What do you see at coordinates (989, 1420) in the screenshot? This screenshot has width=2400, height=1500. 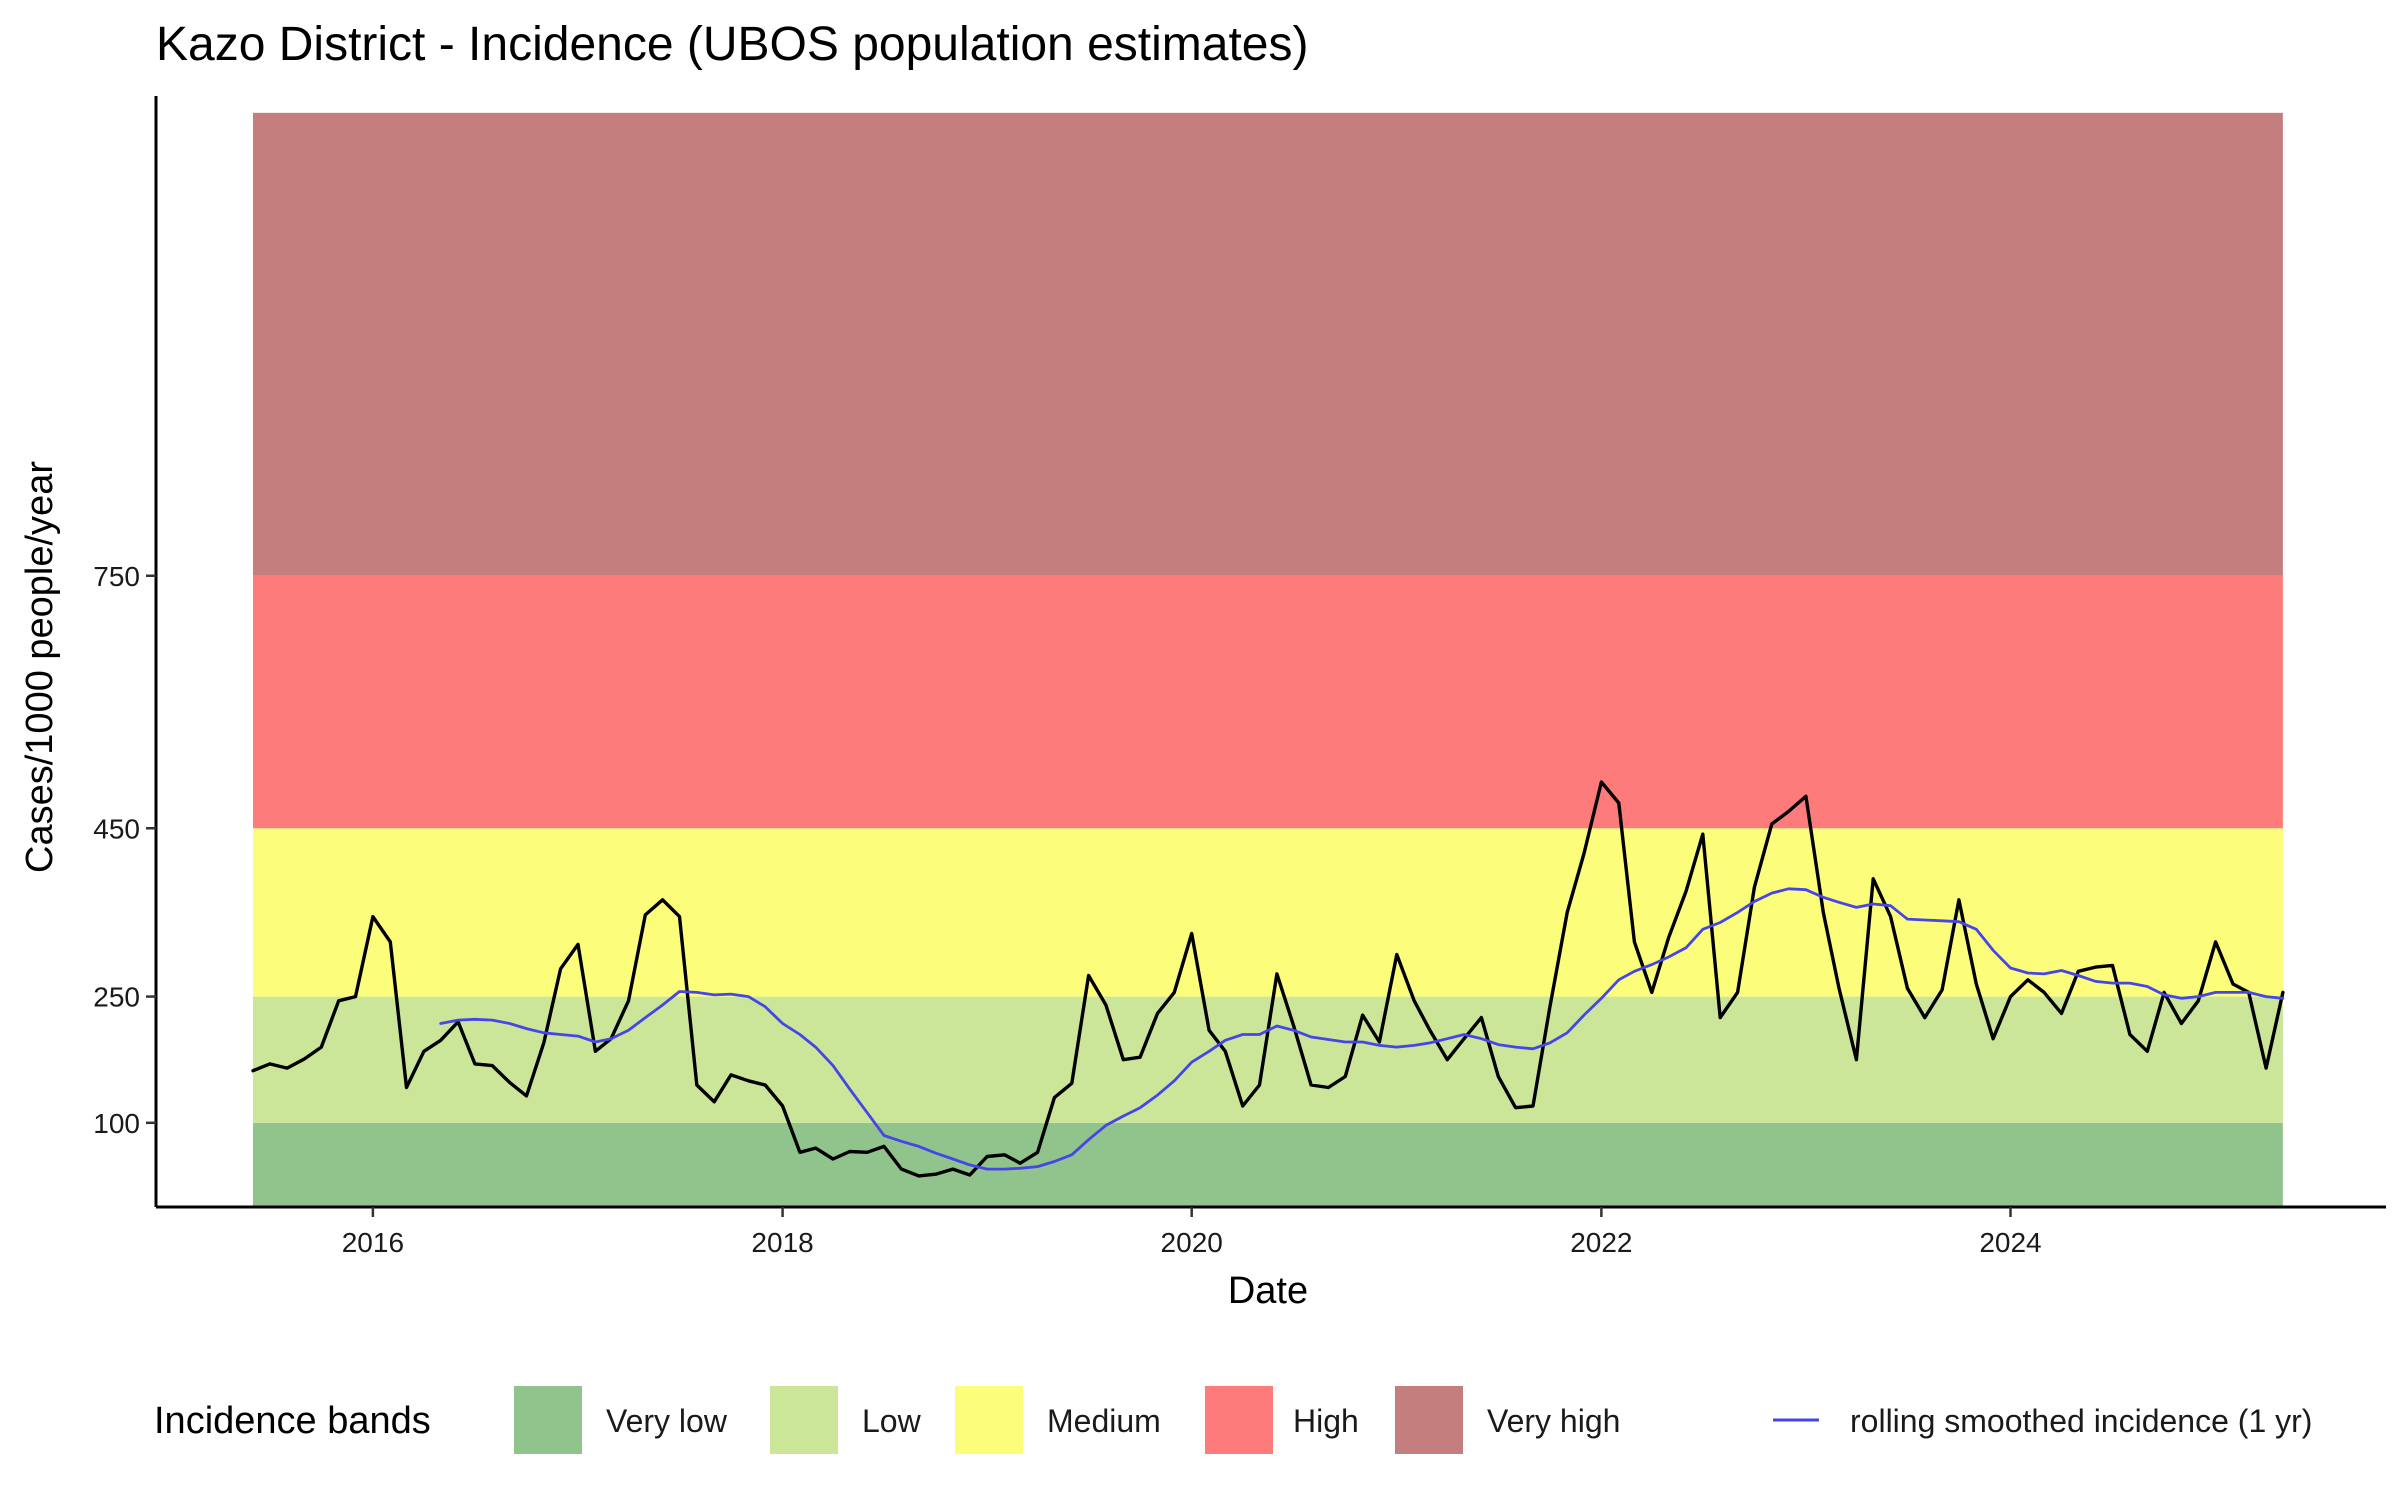 I see `legend-key-medium` at bounding box center [989, 1420].